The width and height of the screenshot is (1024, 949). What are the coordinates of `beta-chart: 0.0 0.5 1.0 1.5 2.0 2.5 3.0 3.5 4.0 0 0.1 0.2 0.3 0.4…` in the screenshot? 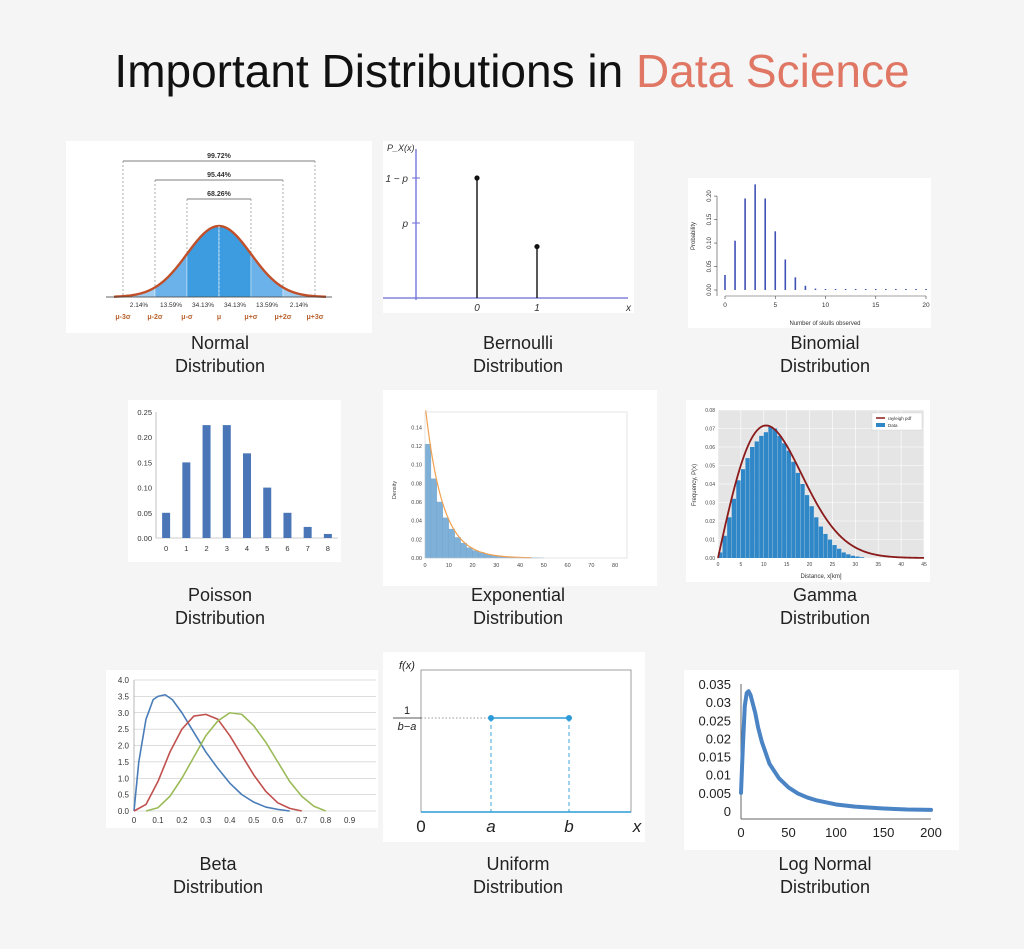 It's located at (242, 749).